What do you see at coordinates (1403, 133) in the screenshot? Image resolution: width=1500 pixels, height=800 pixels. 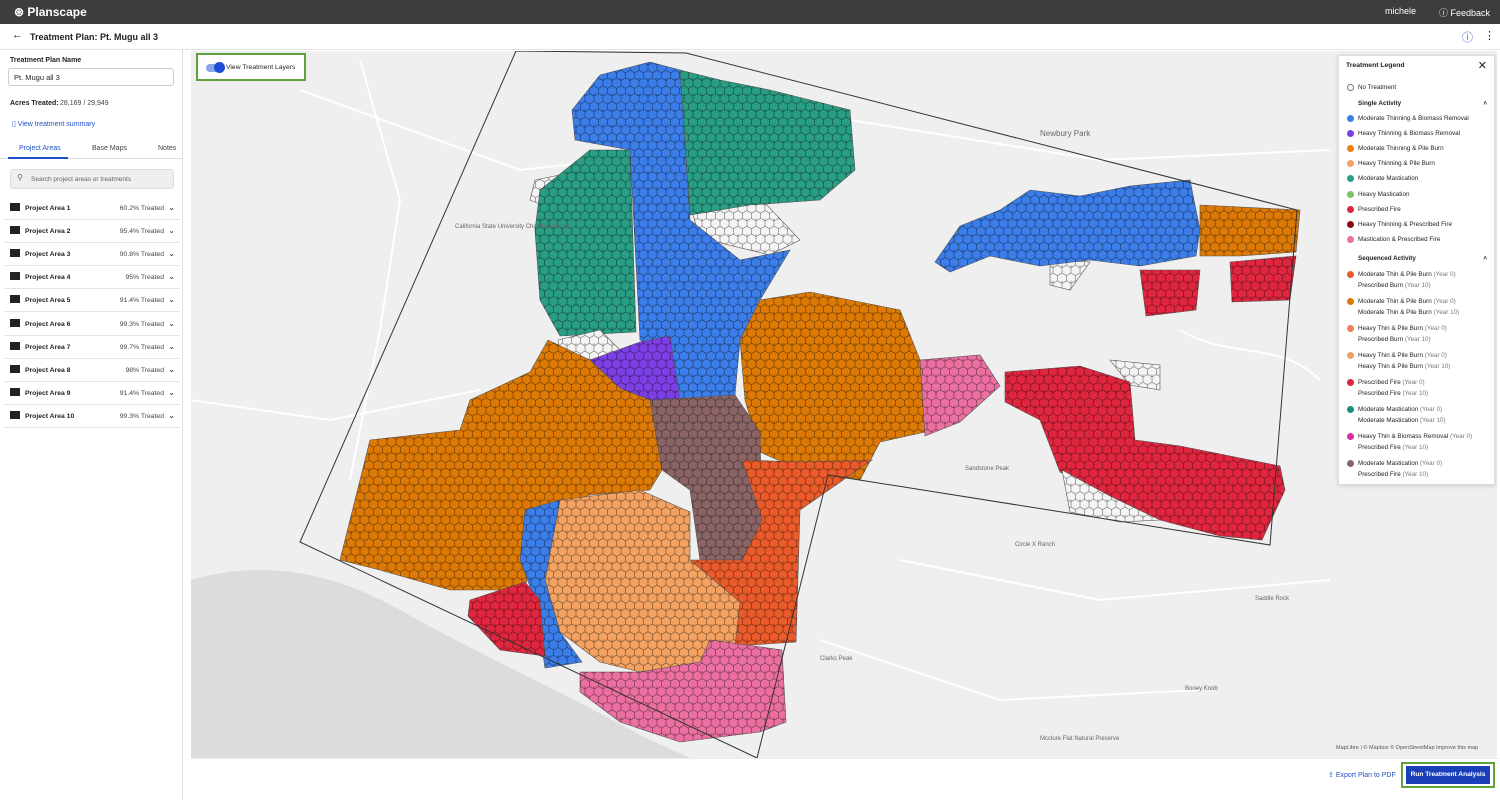 I see `legend-item: Heavy Thinning & Biomass Removal` at bounding box center [1403, 133].